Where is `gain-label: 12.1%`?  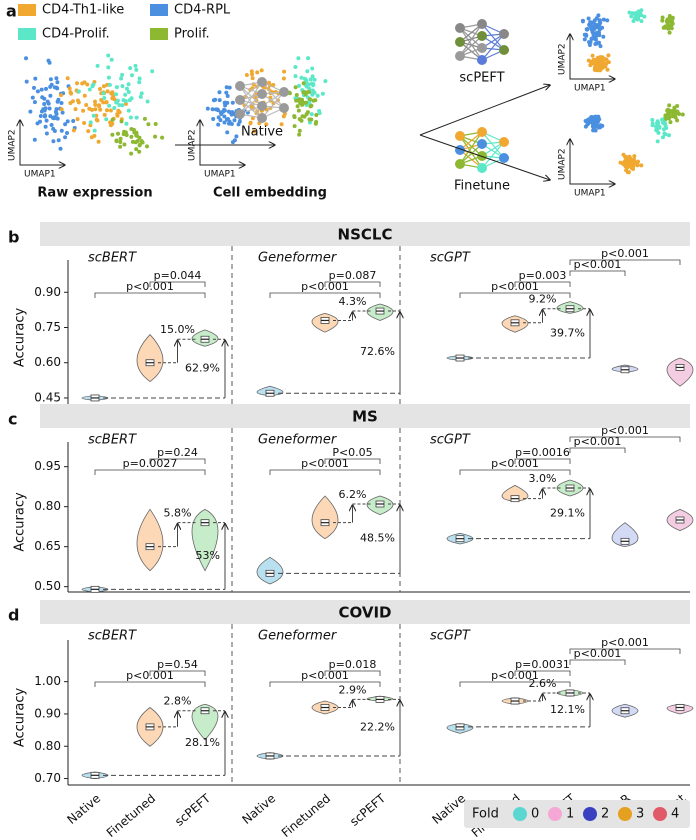 gain-label: 12.1% is located at coordinates (567, 709).